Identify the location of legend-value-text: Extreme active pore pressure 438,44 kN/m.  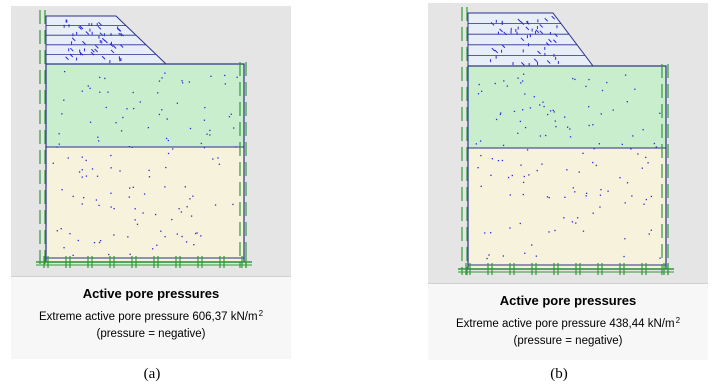
(565, 324).